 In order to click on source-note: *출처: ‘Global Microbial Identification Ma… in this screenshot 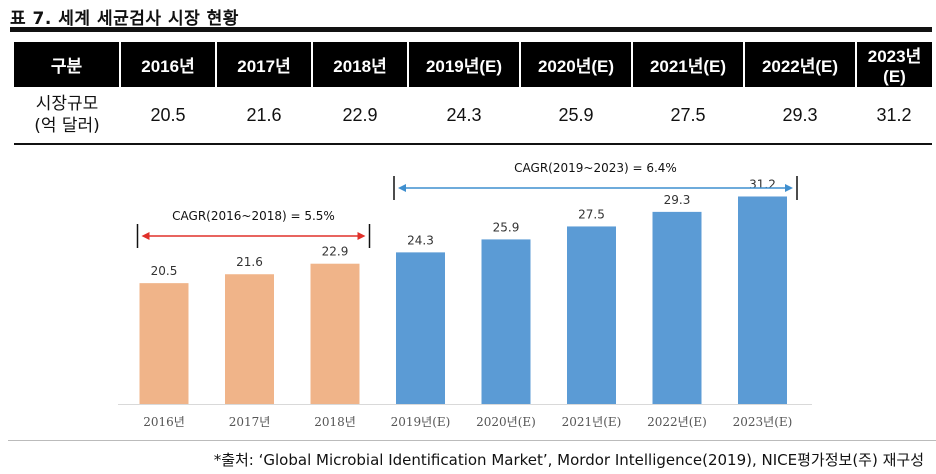, I will do `click(568, 460)`.